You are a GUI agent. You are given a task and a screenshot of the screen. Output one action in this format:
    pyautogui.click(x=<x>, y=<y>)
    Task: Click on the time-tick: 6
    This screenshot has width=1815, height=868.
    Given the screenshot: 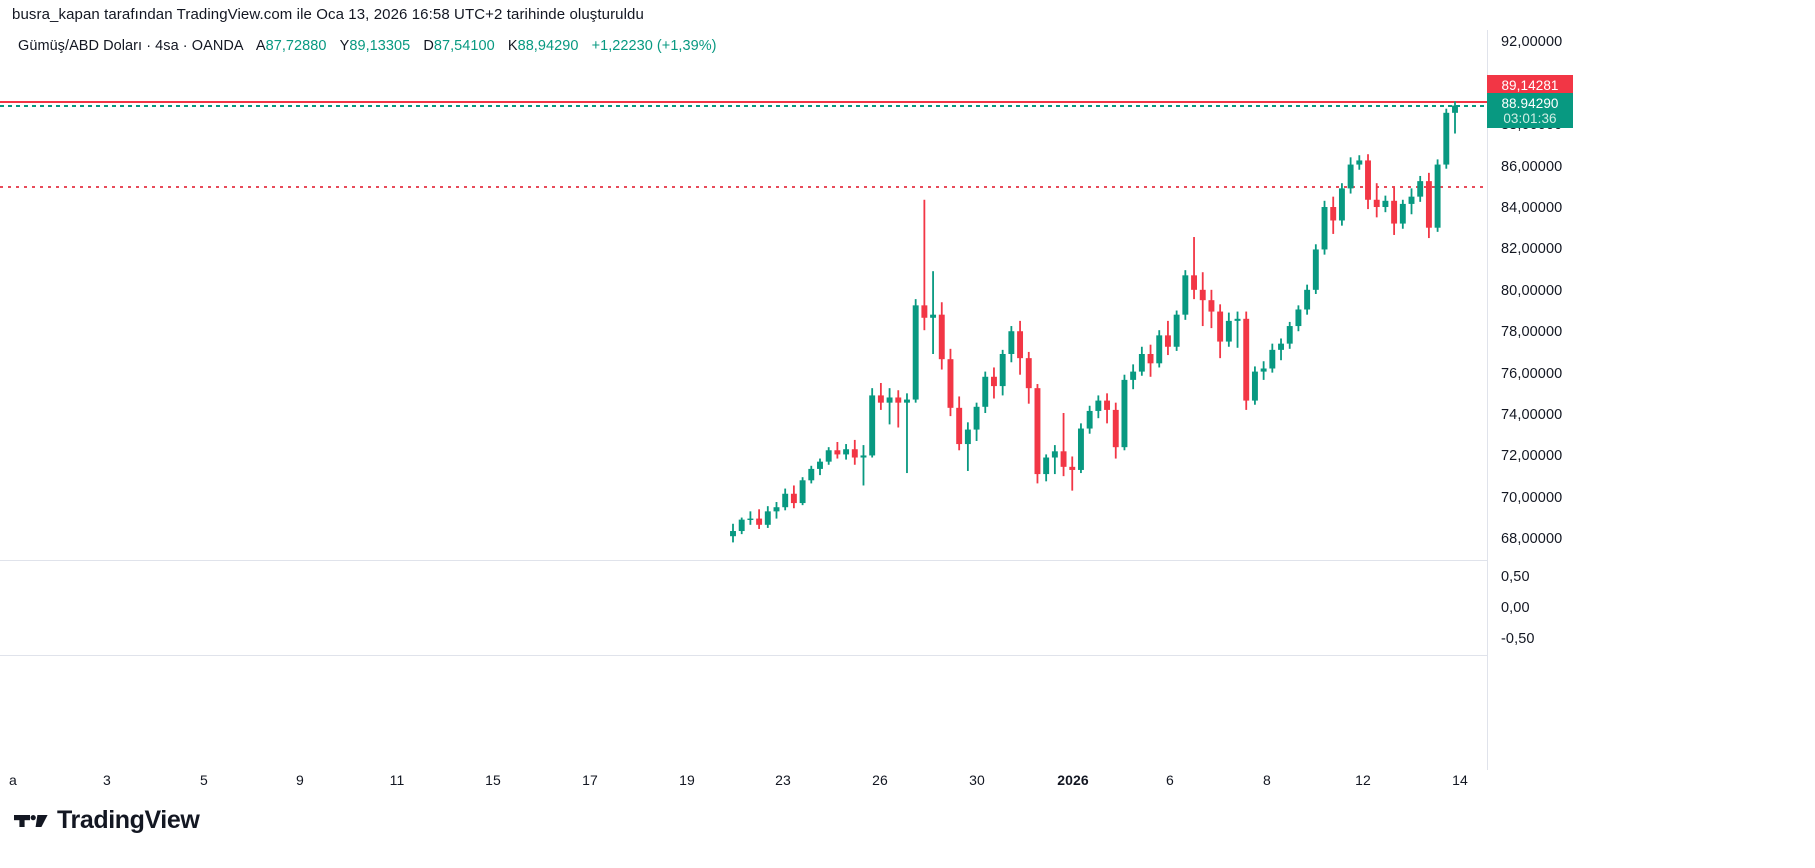 What is the action you would take?
    pyautogui.click(x=1170, y=780)
    